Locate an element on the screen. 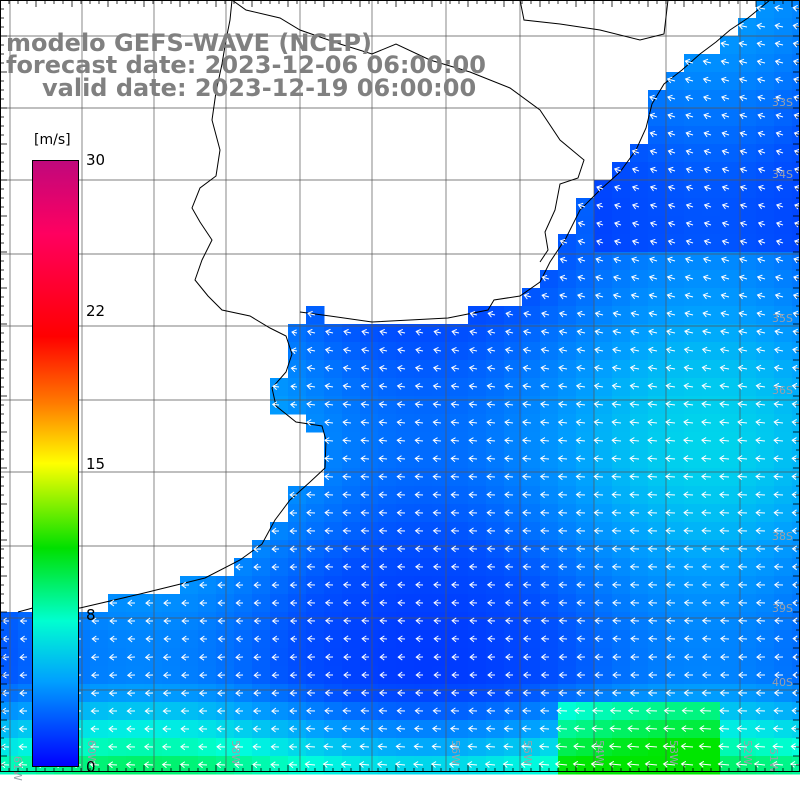 The width and height of the screenshot is (800, 804). valid-date: valid date: 2023-12-19 06:00:00 is located at coordinates (259, 88).